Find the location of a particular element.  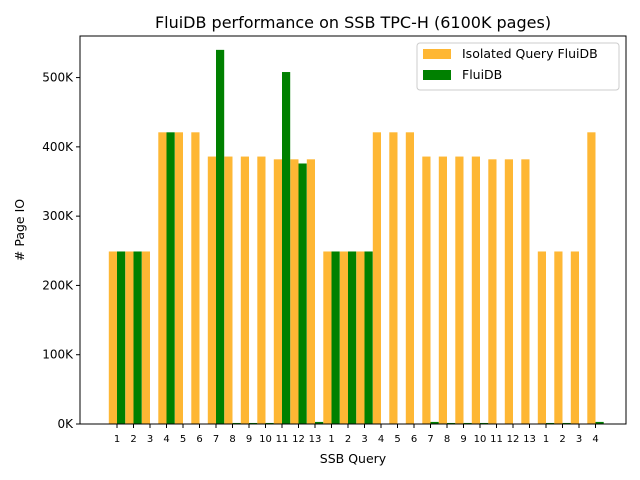

x-axis: 1 2 3 4 5 6 7 8 9 10 11 12 13 1 2 3 4 5 6 7 8 9 10 11 12 13 1 2 3 4 is located at coordinates (356, 434).